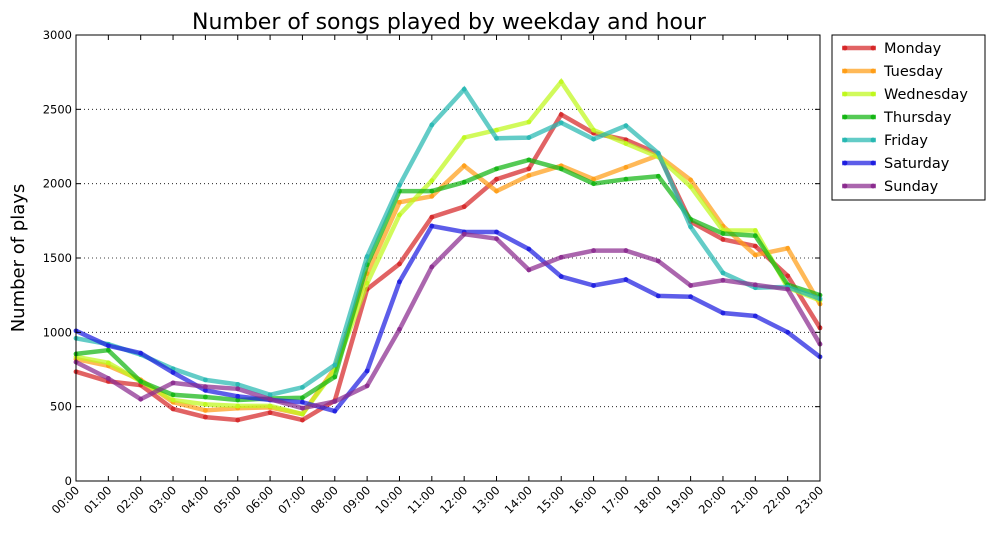 This screenshot has height=533, width=993. Describe the element at coordinates (57, 109) in the screenshot. I see `y-tick-label: 2500` at that location.